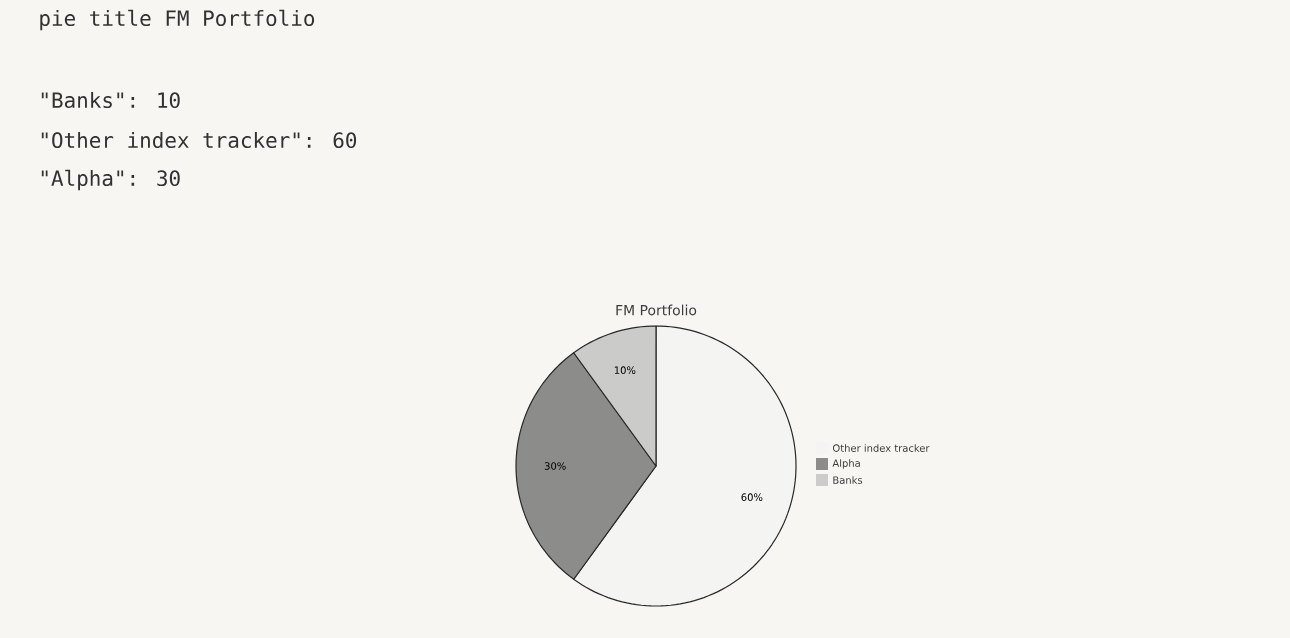  What do you see at coordinates (177, 20) in the screenshot?
I see `text: pie title FM Portfolio` at bounding box center [177, 20].